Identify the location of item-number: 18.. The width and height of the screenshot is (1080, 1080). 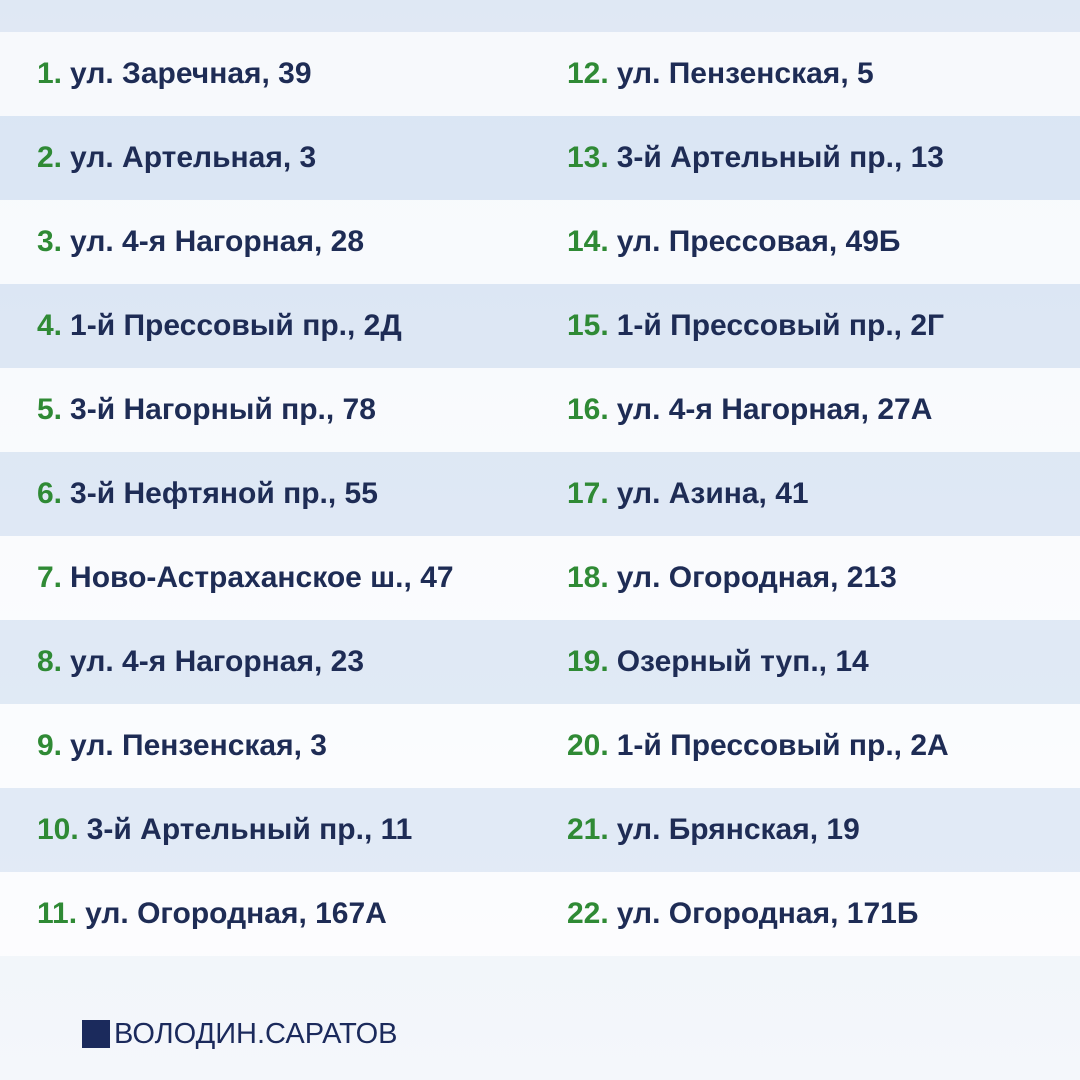
(588, 577).